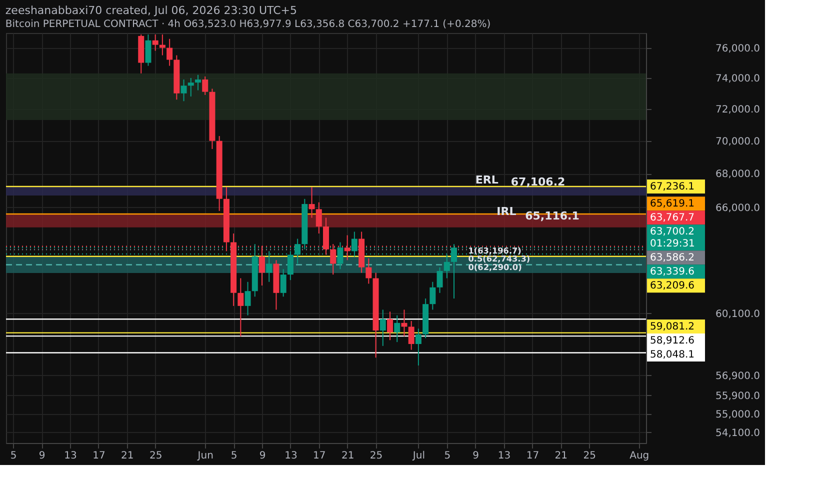 The width and height of the screenshot is (829, 501). Describe the element at coordinates (672, 286) in the screenshot. I see `ref-line-label: 63,209.6` at that location.